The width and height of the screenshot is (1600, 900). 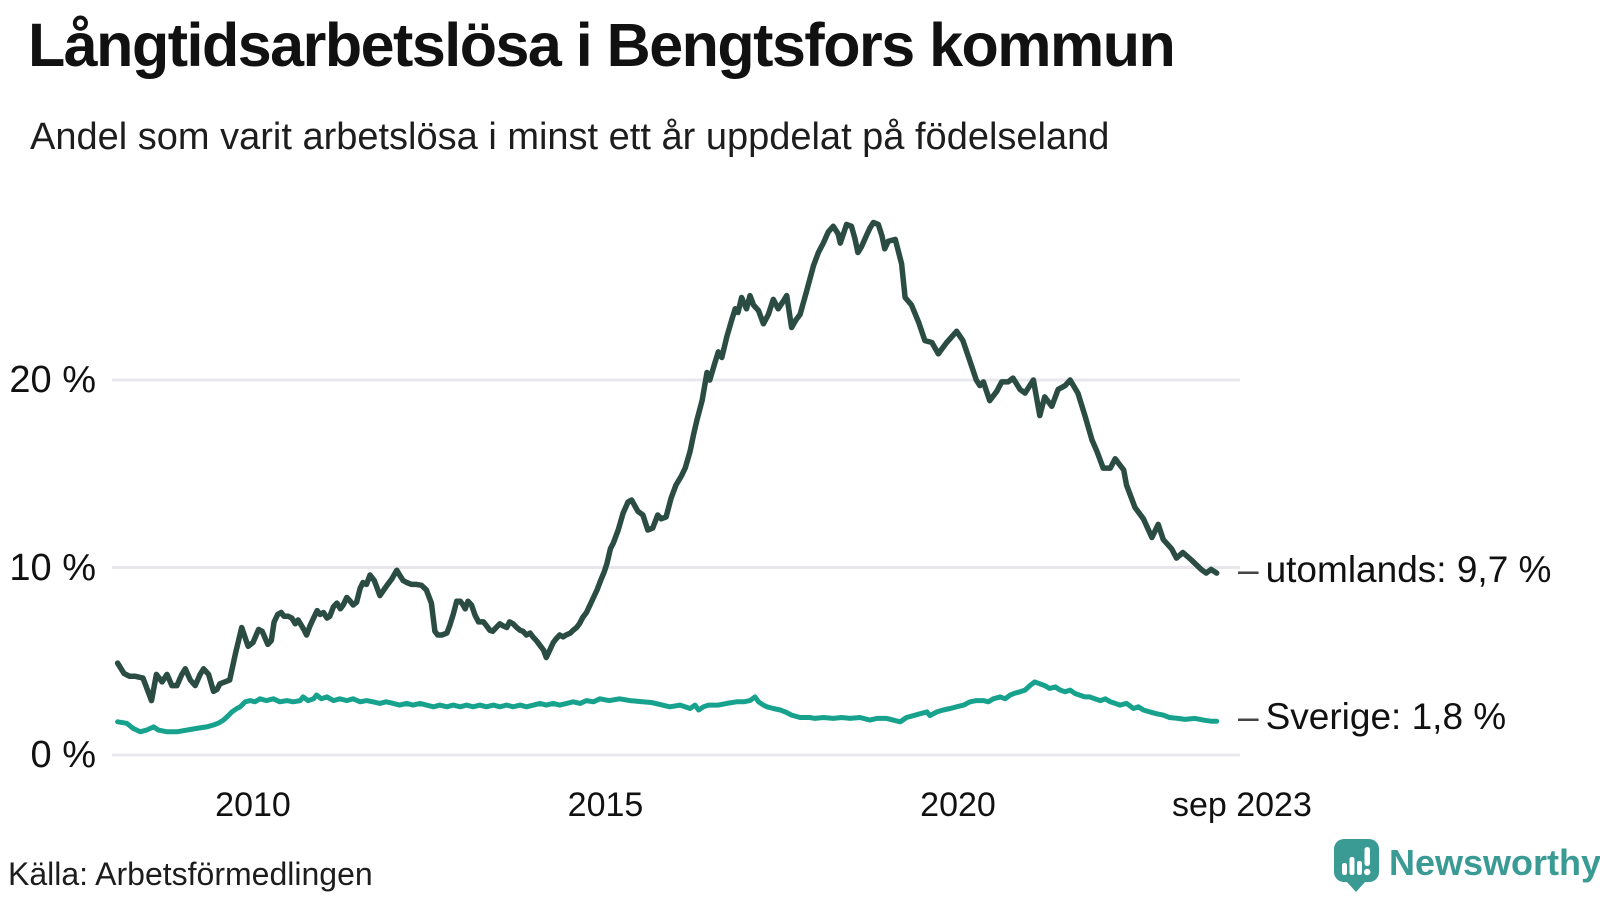 I want to click on y-tick-label: 0 %, so click(x=63, y=755).